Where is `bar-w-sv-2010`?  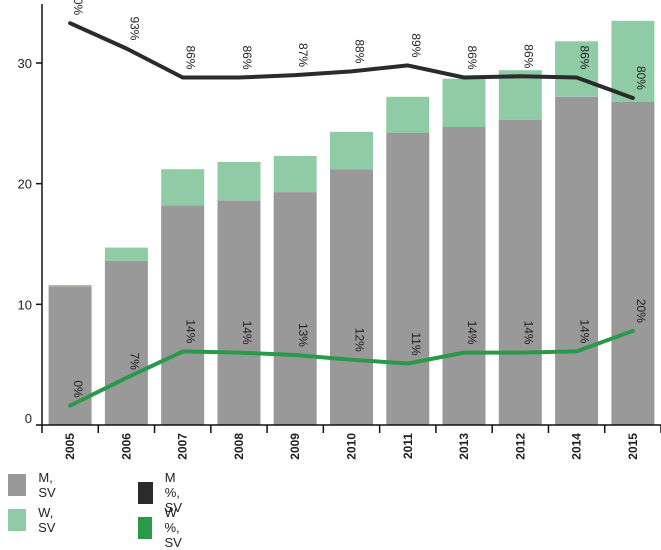 bar-w-sv-2010 is located at coordinates (351, 150).